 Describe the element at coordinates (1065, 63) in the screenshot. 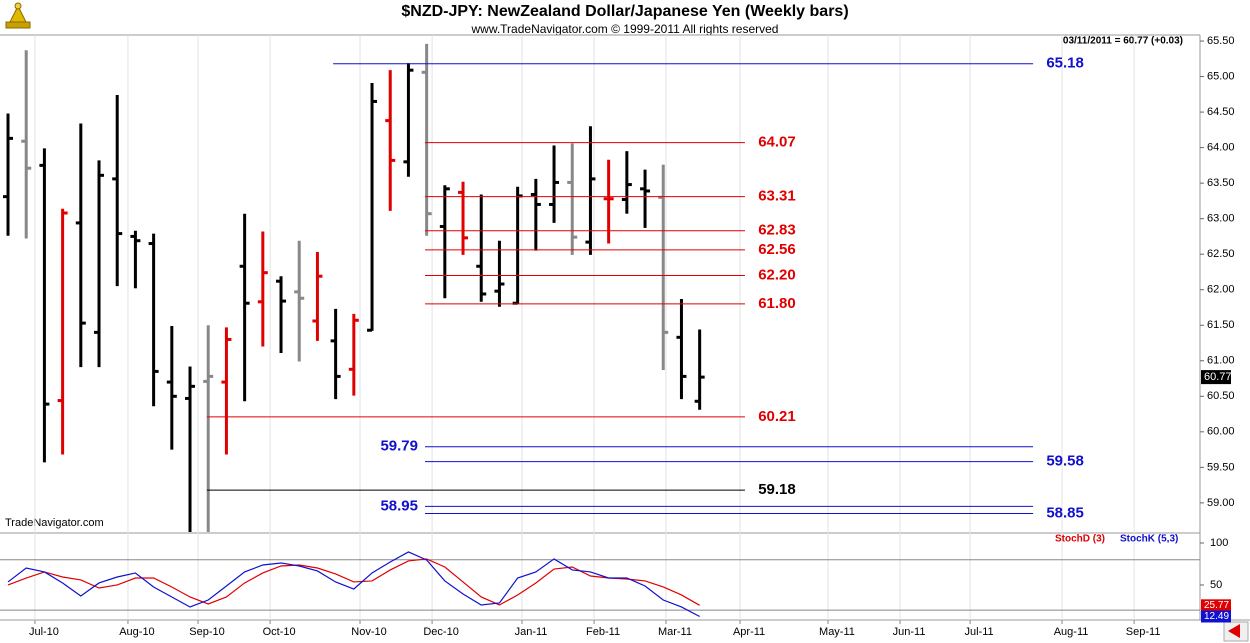

I see `level-label: 65.18` at that location.